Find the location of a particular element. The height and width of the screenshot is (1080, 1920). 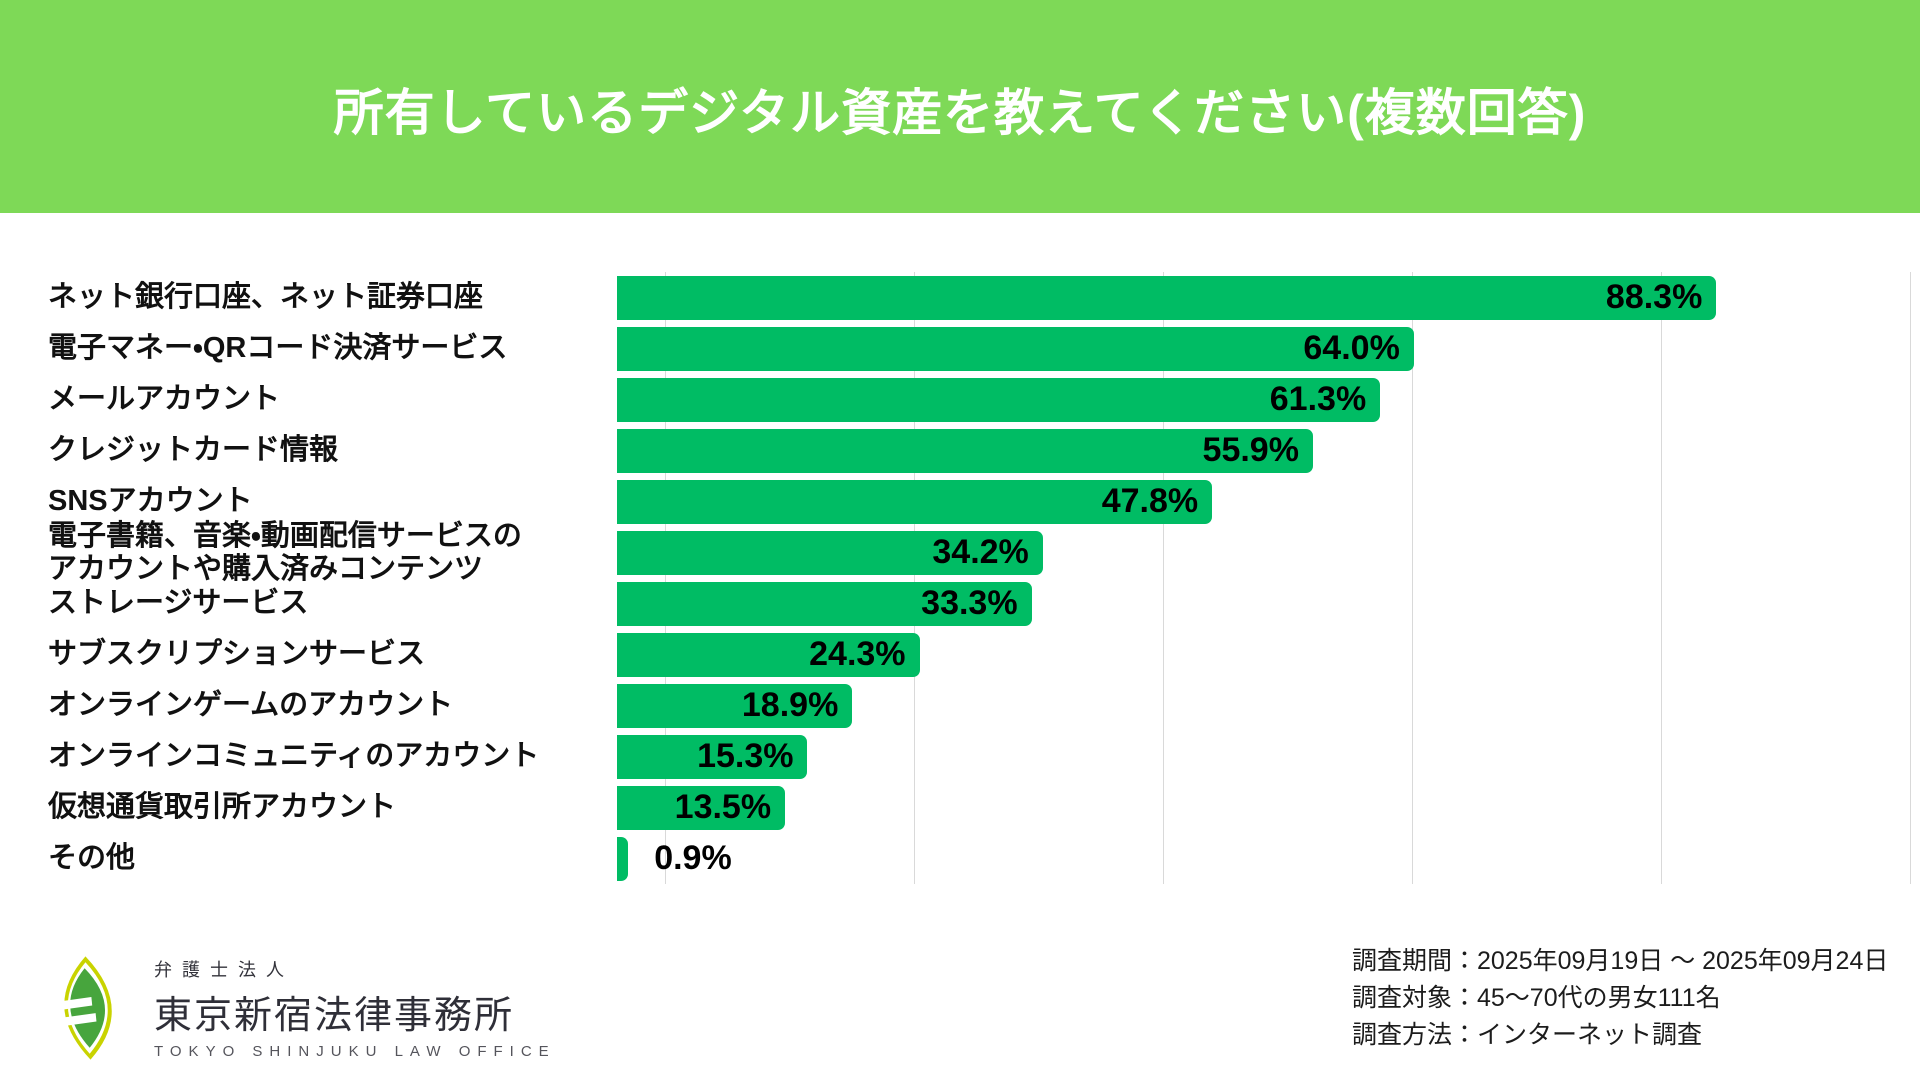

bar-row: 電子マネー・QRコード決済サービス 64.0% is located at coordinates (960, 348).